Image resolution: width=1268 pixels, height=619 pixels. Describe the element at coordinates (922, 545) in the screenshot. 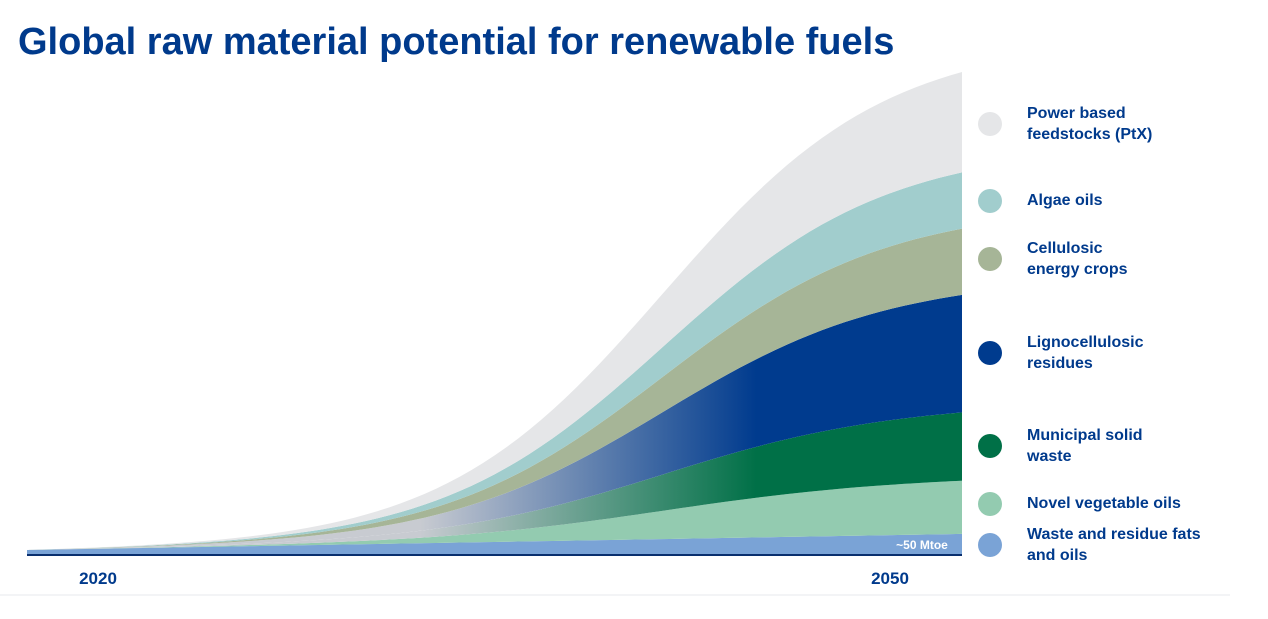

I see `annotation-label: ~50 Mtoe` at that location.